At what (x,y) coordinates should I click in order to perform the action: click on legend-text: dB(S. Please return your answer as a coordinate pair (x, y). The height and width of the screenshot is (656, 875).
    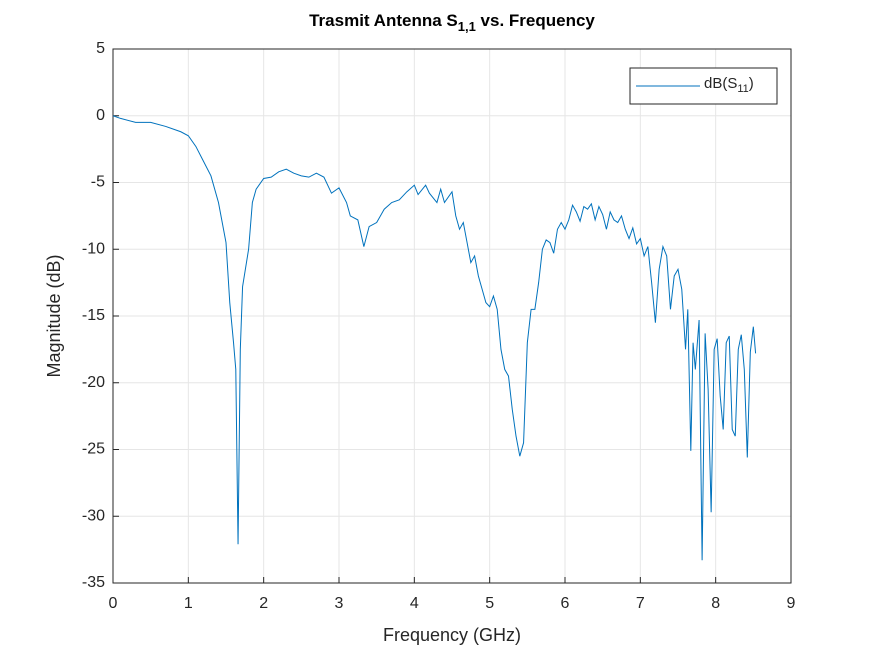
    Looking at the image, I should click on (720, 83).